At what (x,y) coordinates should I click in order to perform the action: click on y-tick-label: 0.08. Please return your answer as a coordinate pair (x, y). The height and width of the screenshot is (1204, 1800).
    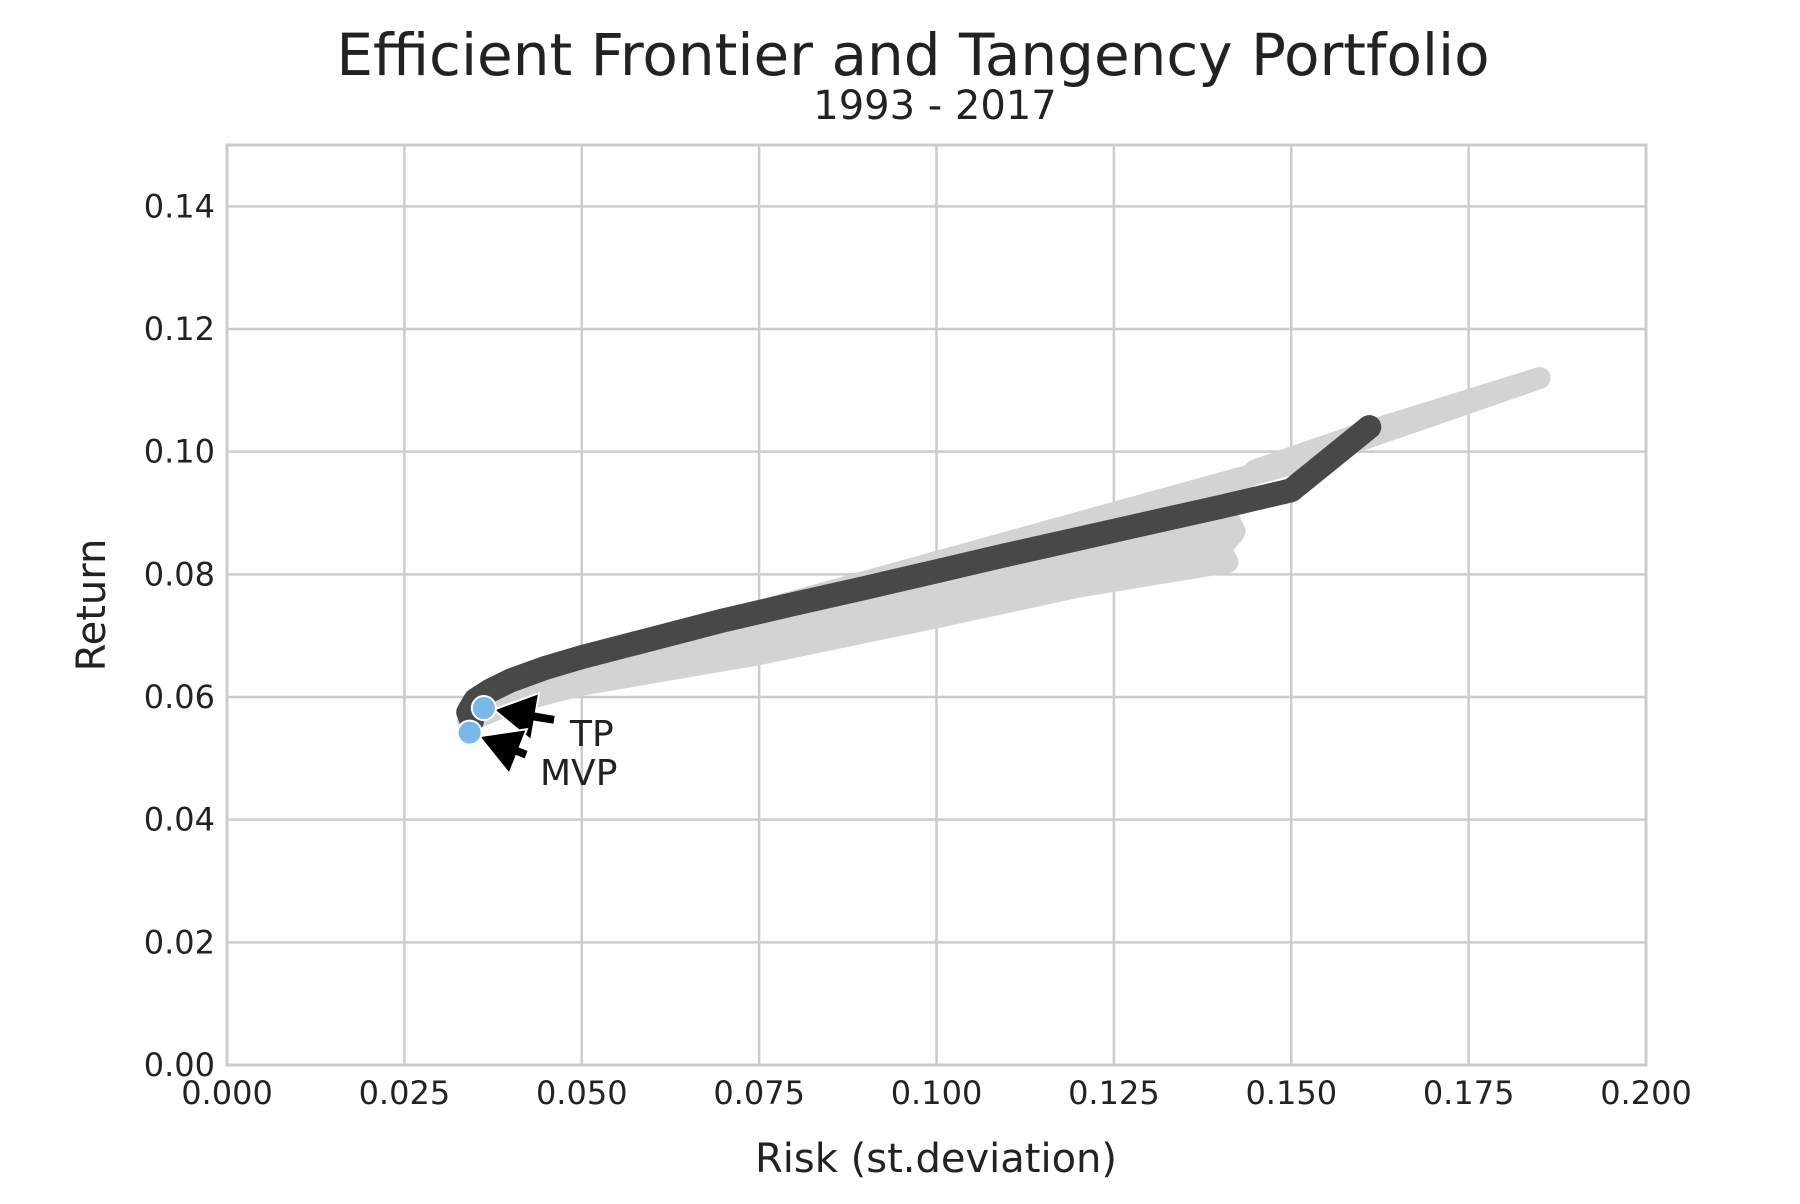
    Looking at the image, I should click on (179, 574).